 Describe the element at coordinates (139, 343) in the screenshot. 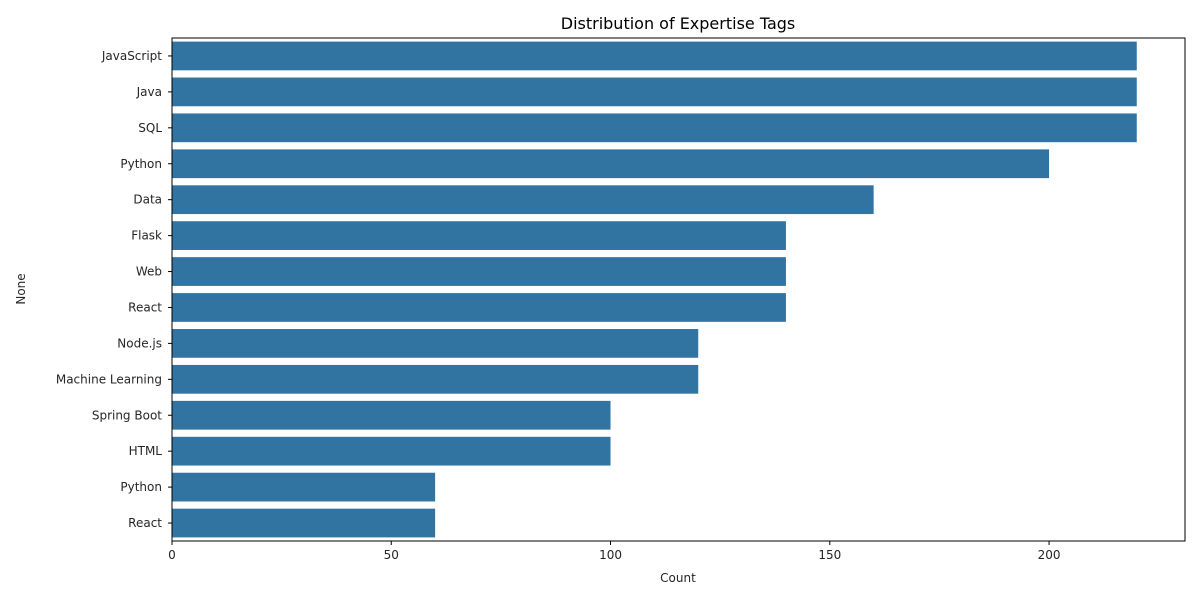

I see `y-tick-label: Node.js` at that location.